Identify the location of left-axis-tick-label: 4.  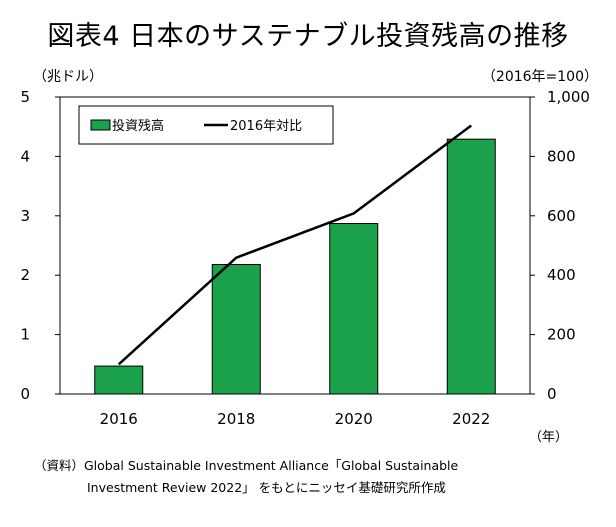
(25, 156).